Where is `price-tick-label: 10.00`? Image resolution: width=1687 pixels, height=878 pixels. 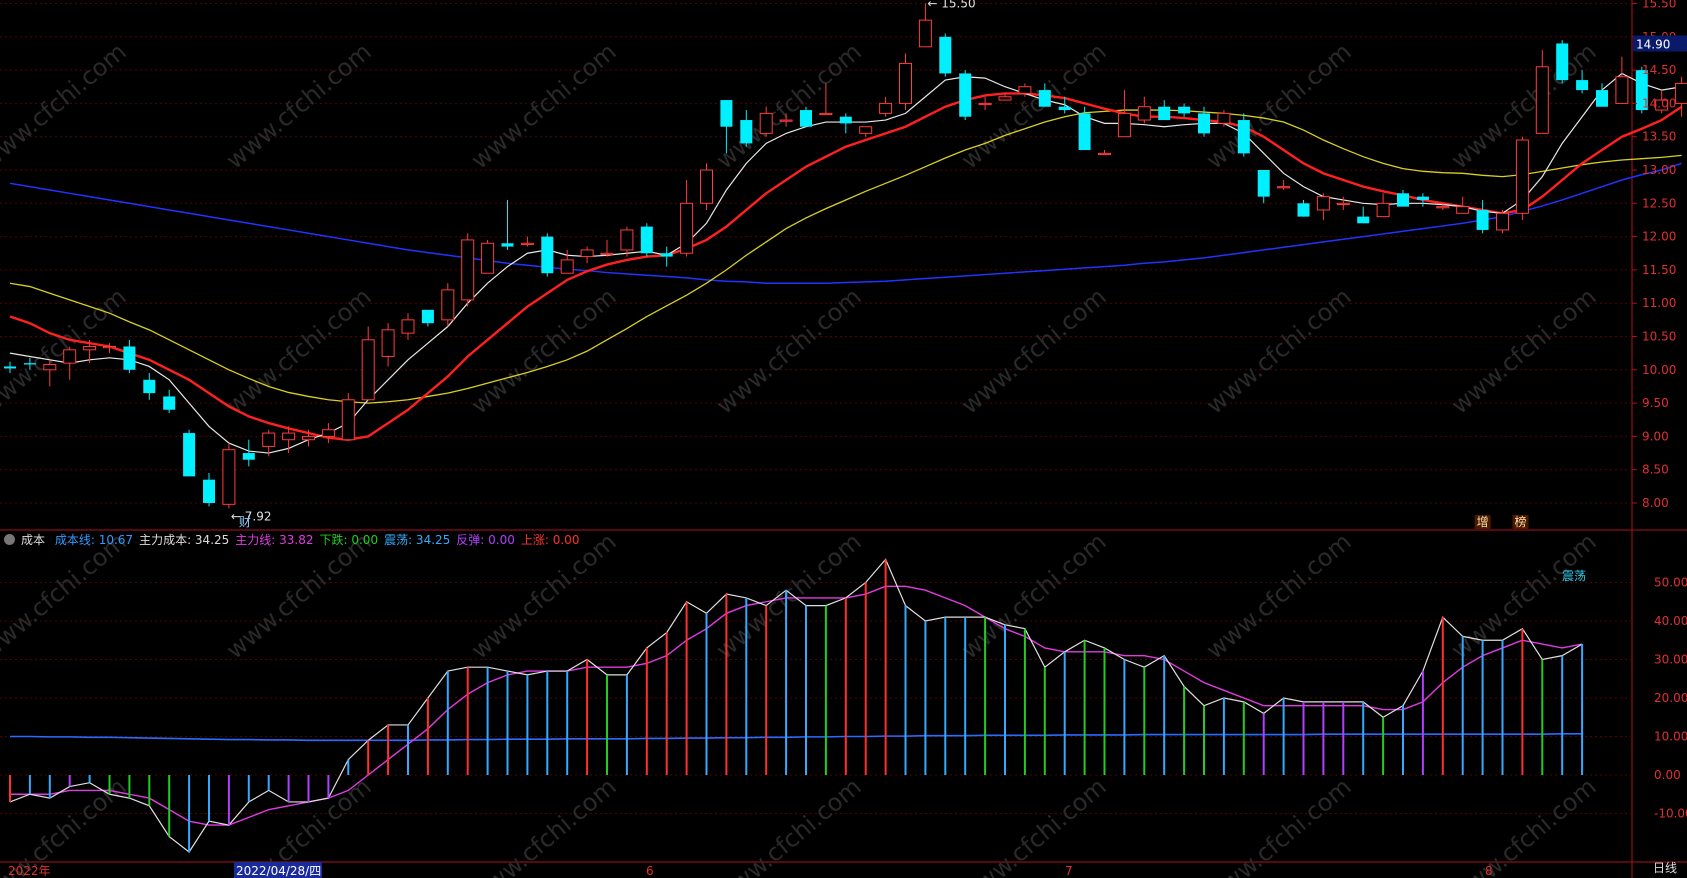 price-tick-label: 10.00 is located at coordinates (1659, 370).